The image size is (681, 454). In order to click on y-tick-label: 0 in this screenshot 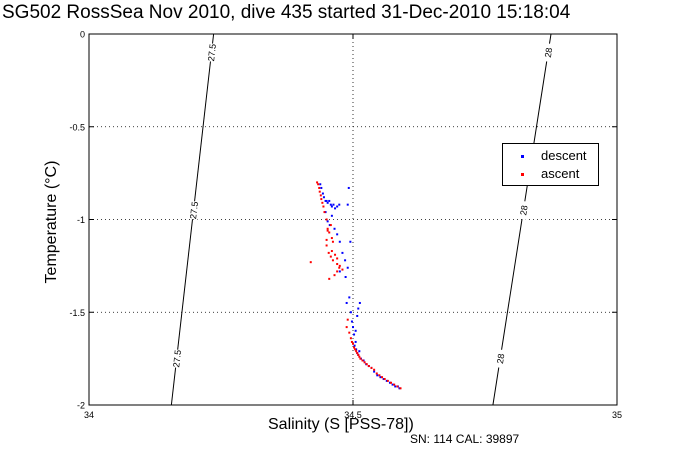, I will do `click(82, 35)`.